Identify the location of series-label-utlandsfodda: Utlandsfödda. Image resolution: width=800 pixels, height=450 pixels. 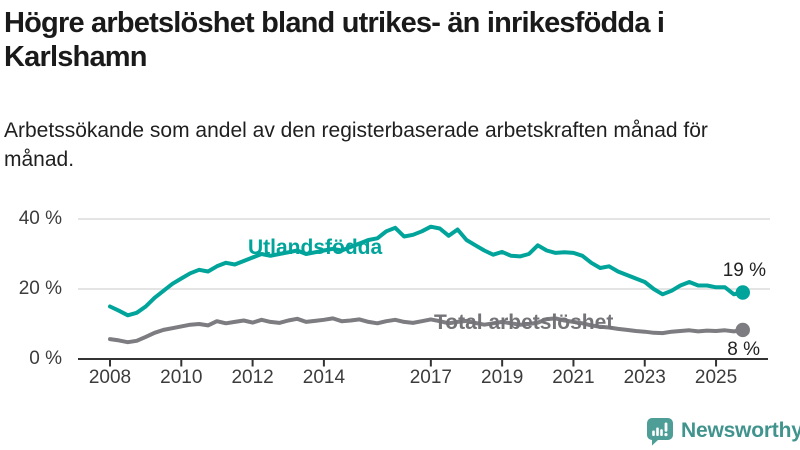
(315, 247).